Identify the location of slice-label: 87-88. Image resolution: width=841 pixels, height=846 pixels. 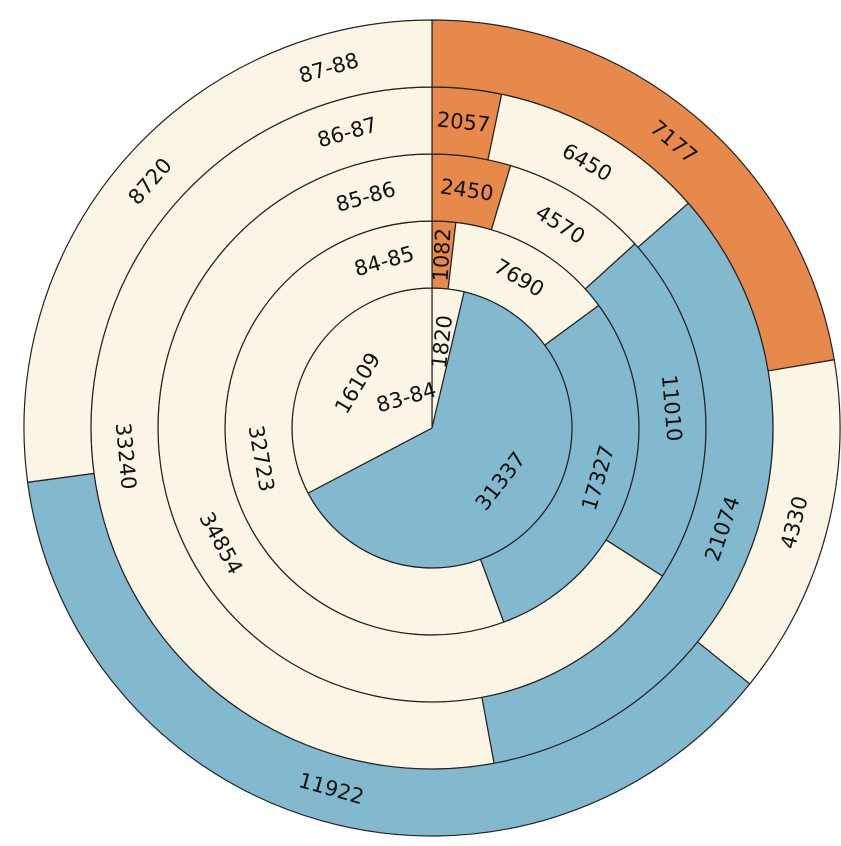
(329, 68).